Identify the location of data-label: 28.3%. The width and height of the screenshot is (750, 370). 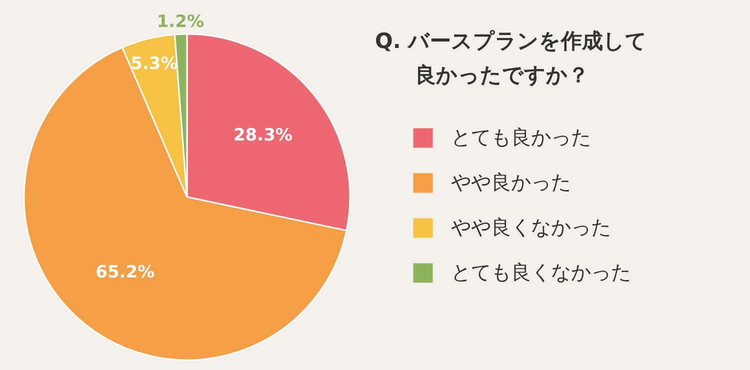
(262, 135).